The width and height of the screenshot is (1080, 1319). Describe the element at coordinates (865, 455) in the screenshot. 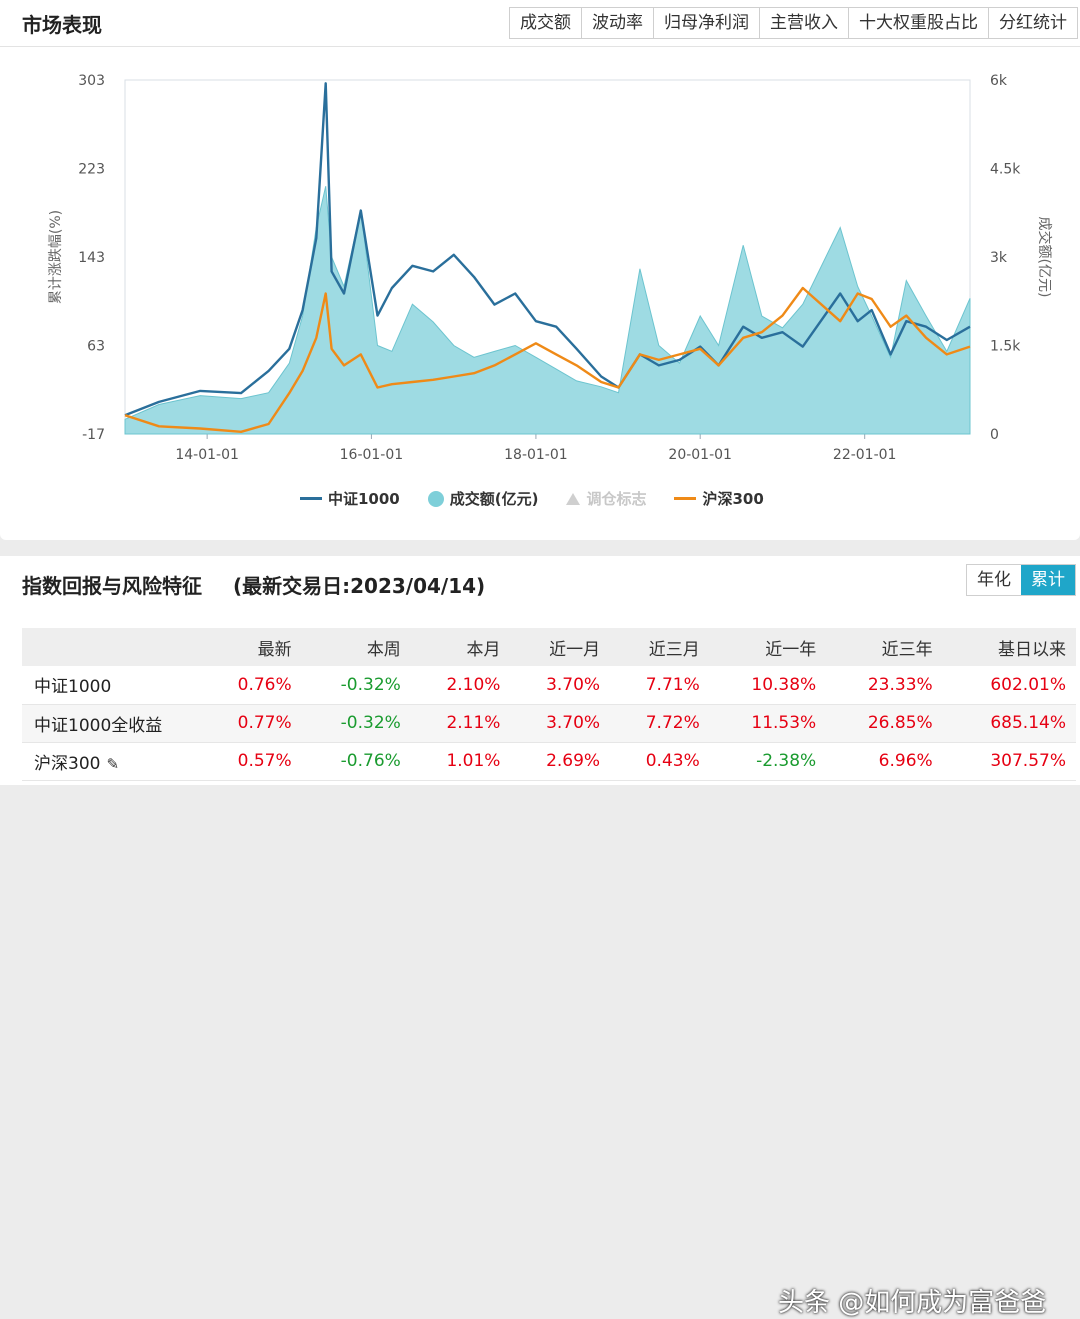

I see `x-tick-label: 22-01-01` at that location.